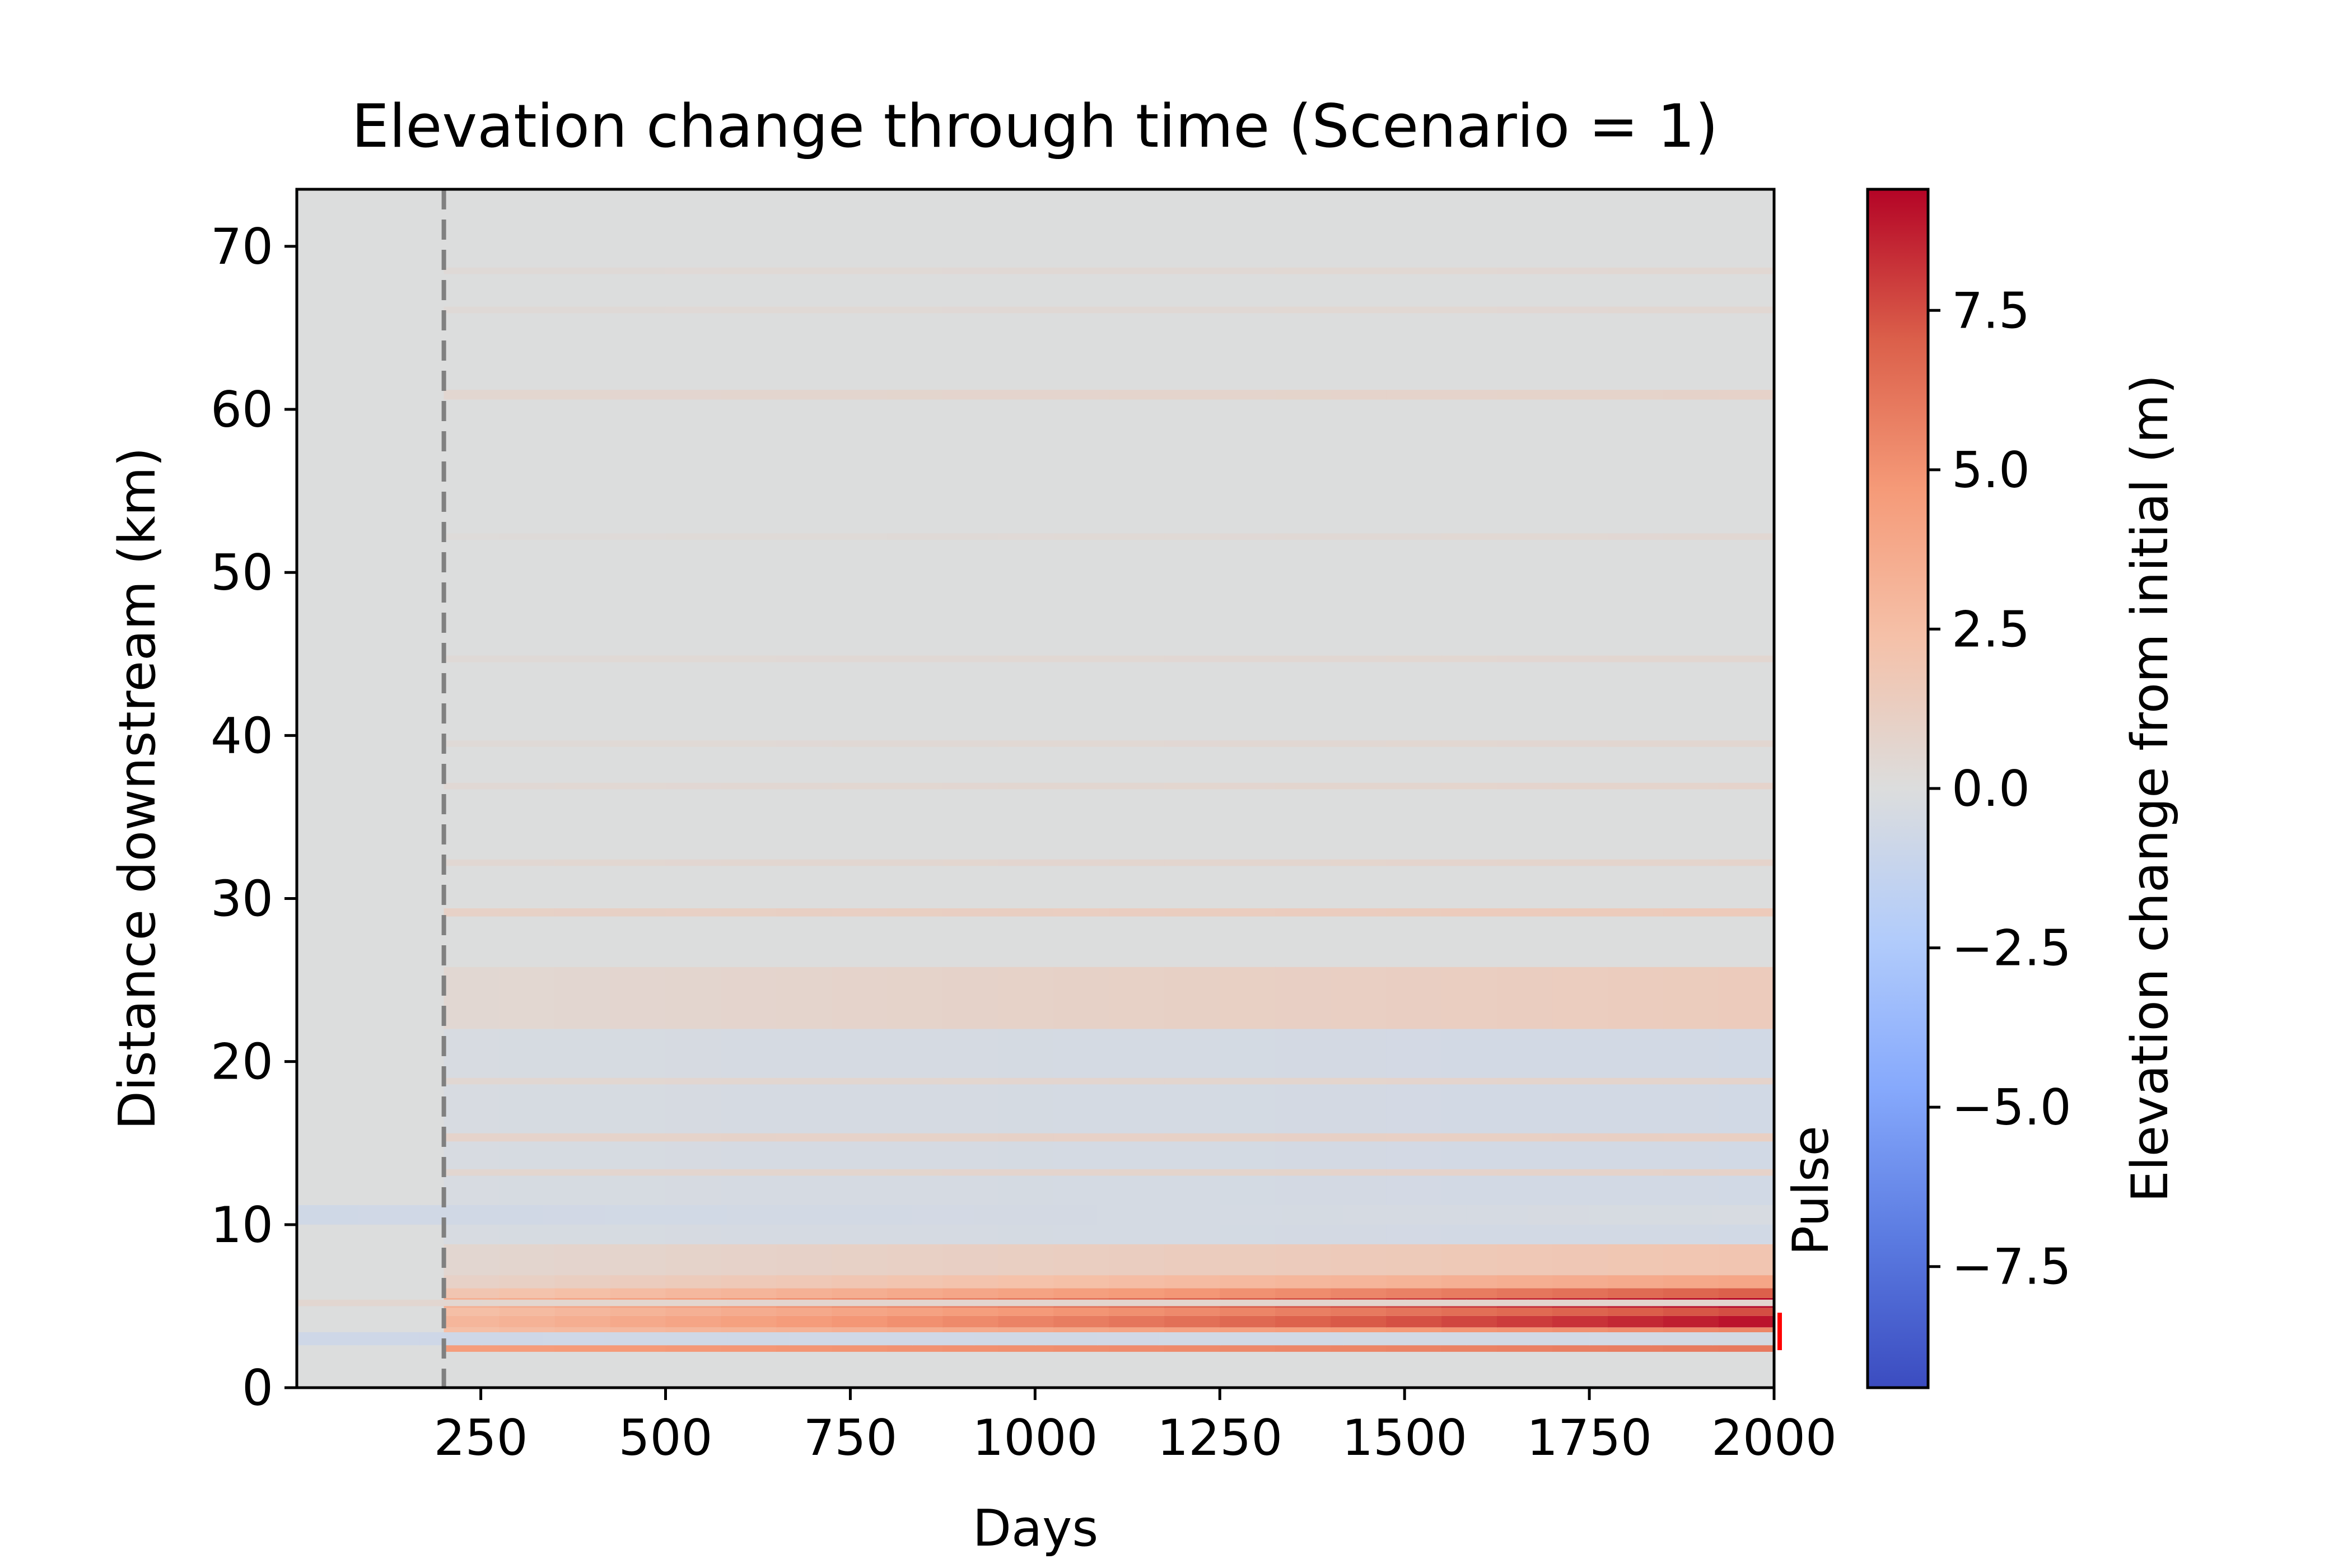  Describe the element at coordinates (850, 1438) in the screenshot. I see `x-tick-label: 750` at that location.